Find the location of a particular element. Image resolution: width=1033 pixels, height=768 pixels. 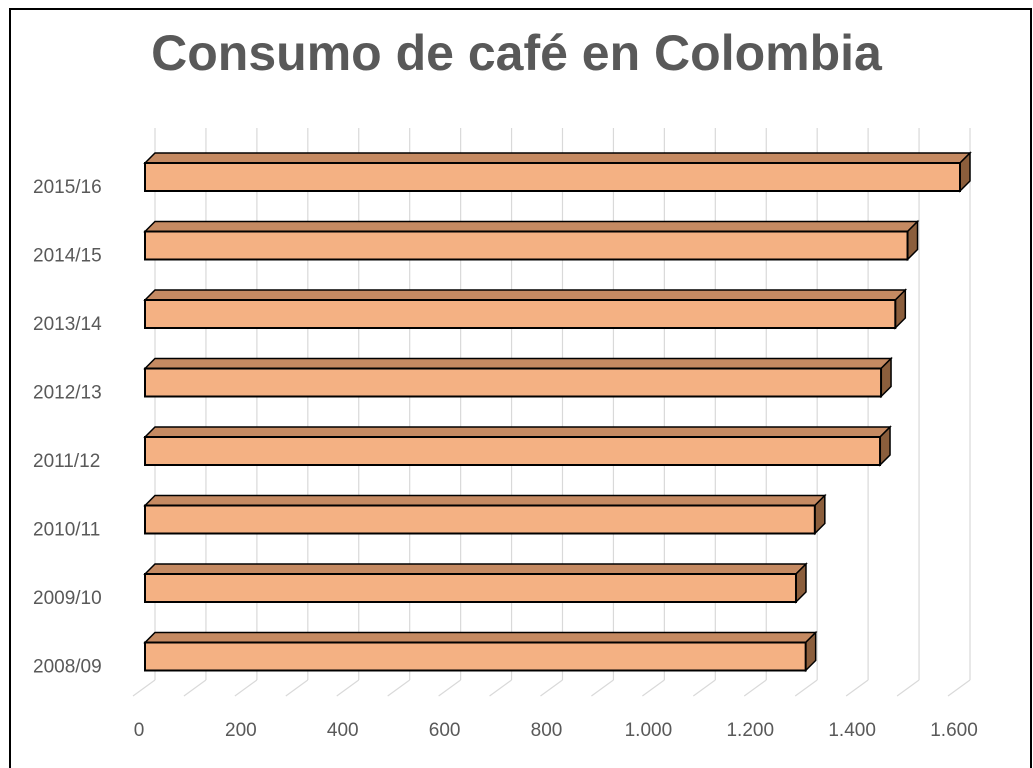

x-tick-label: 200 is located at coordinates (241, 730).